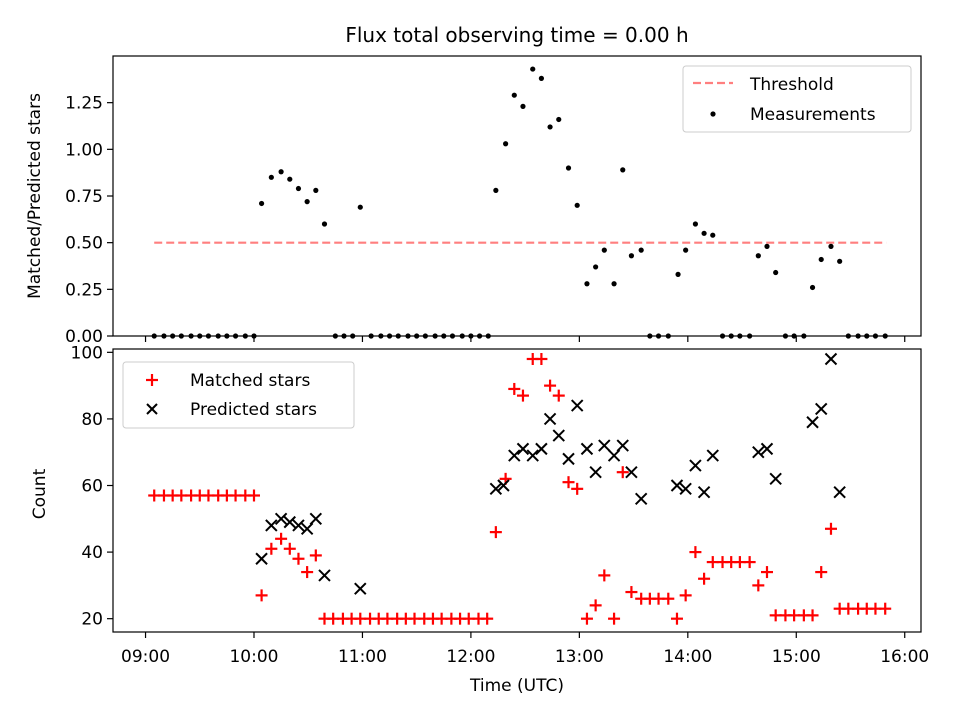  I want to click on x-tick-label: 15:00, so click(796, 657).